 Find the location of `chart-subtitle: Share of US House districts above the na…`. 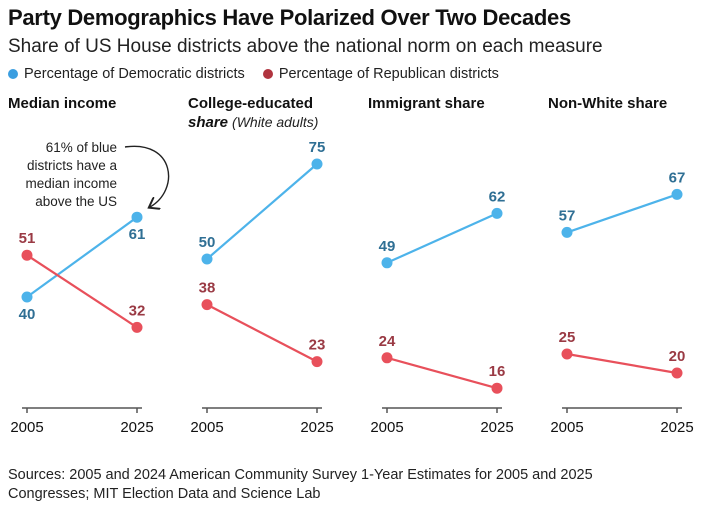

chart-subtitle: Share of US House districts above the na… is located at coordinates (305, 46).